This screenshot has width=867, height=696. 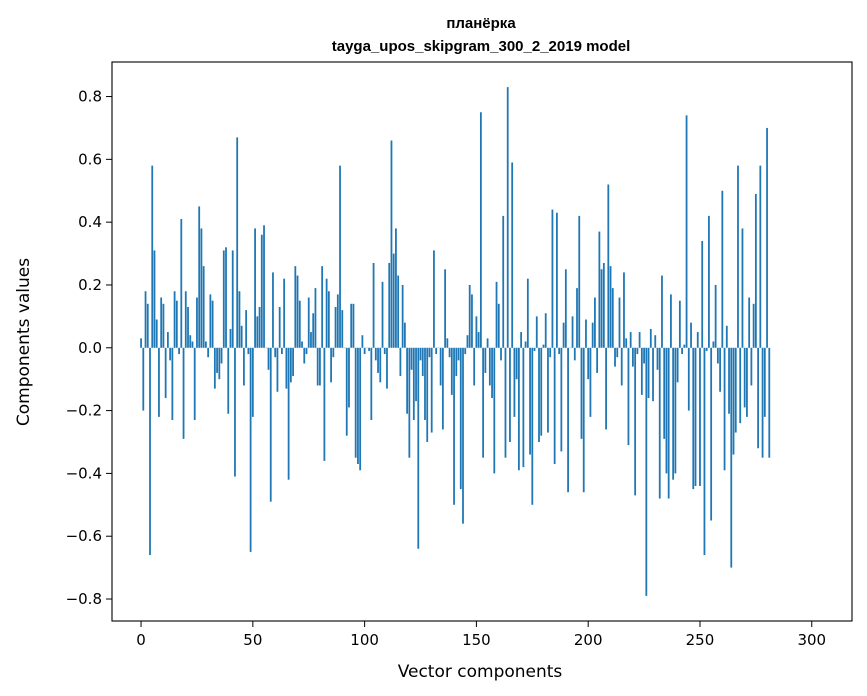 What do you see at coordinates (588, 640) in the screenshot?
I see `x-tick-label: 200` at bounding box center [588, 640].